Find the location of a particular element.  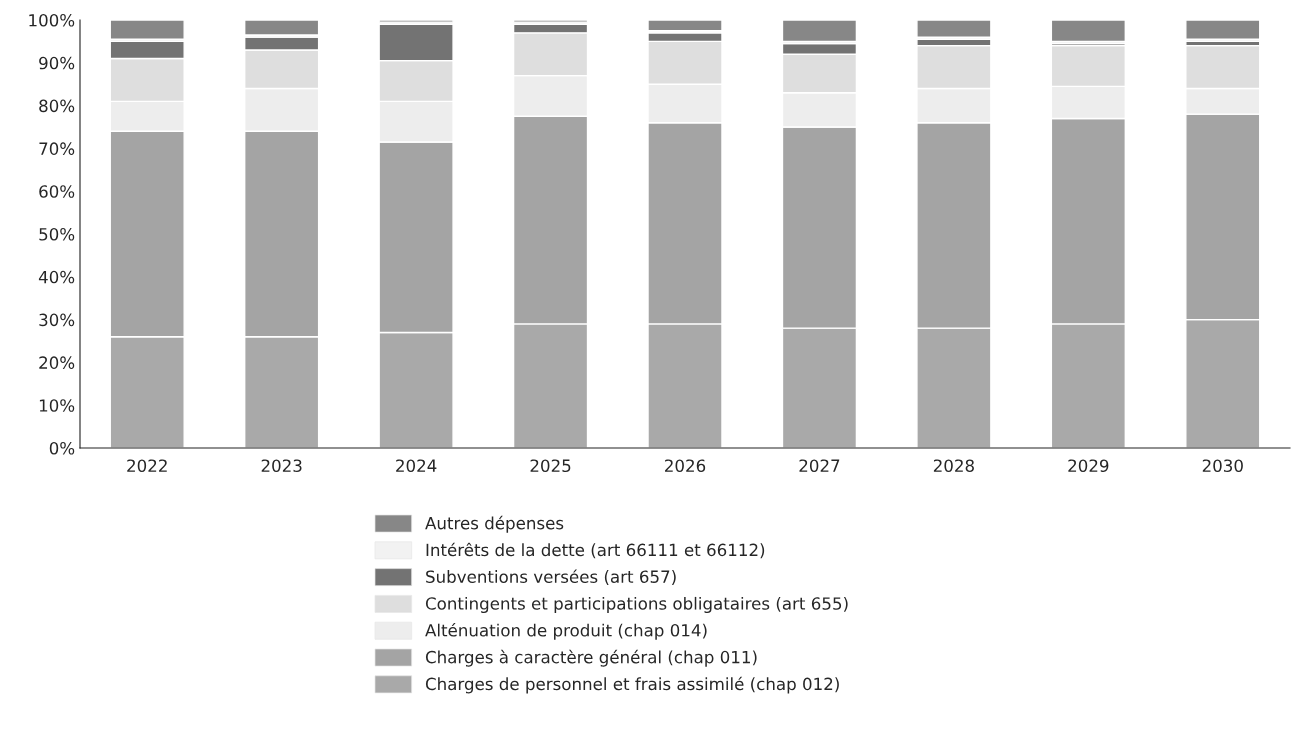

x-tick-label: 2030 is located at coordinates (1222, 466).